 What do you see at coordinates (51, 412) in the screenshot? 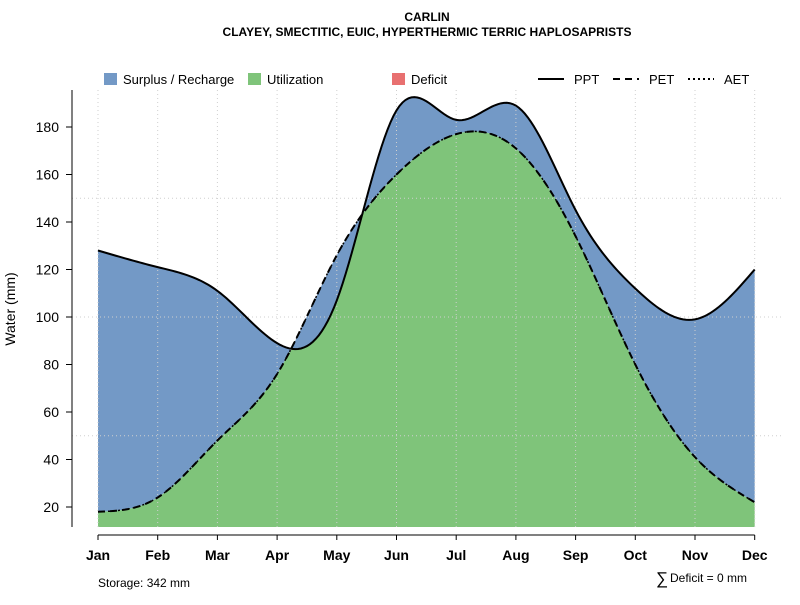
I see `y-tick-label-60: 60` at bounding box center [51, 412].